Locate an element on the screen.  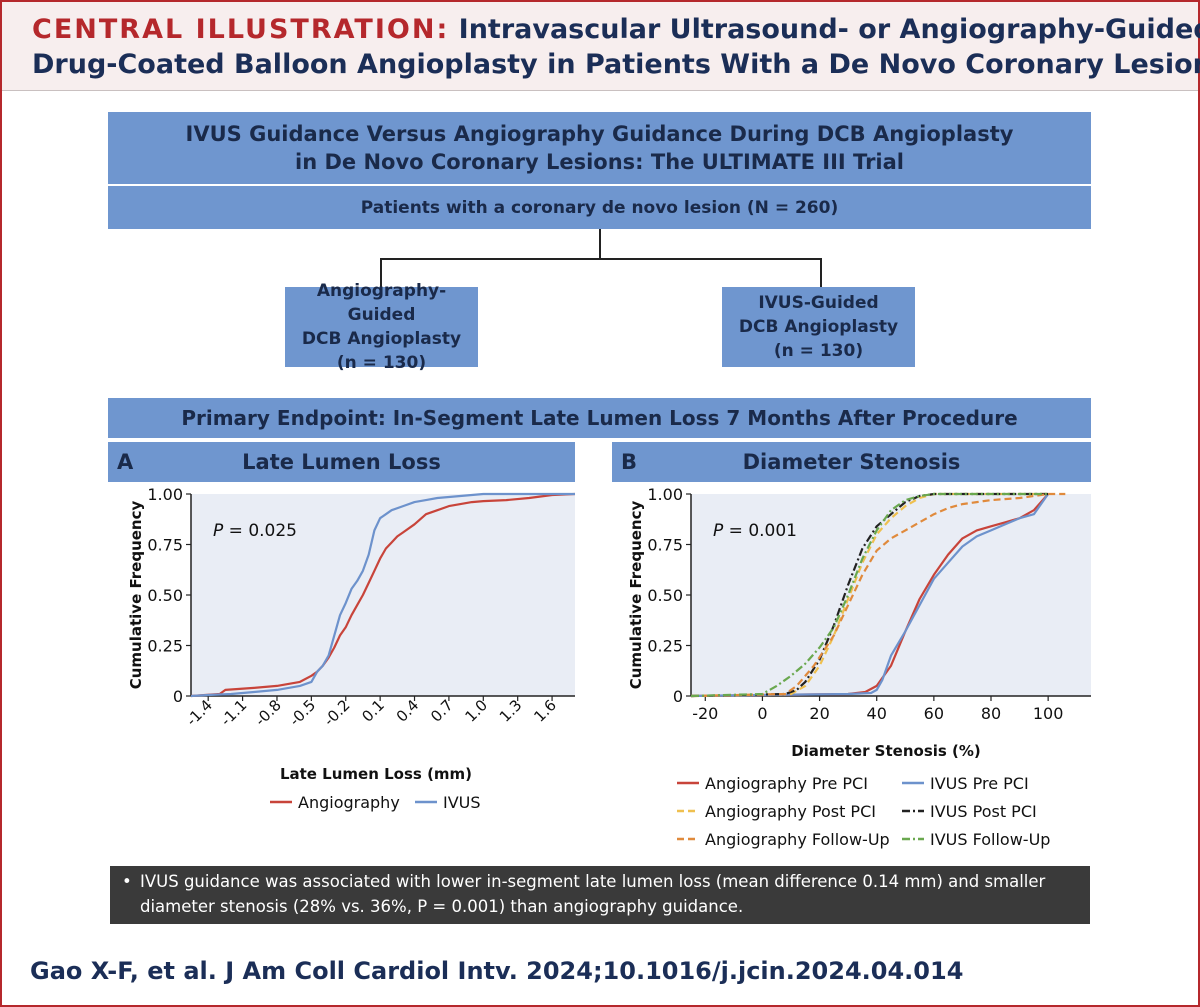
legend-label: IVUS Post PCI is located at coordinates (983, 811).